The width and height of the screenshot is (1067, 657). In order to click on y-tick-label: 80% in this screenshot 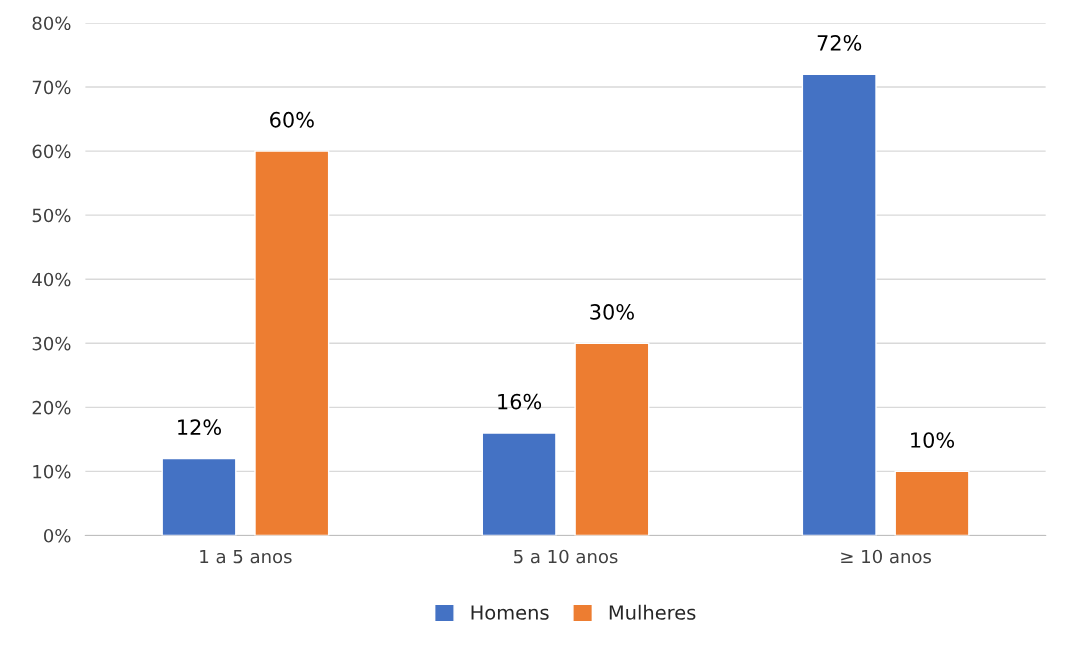, I will do `click(51, 23)`.